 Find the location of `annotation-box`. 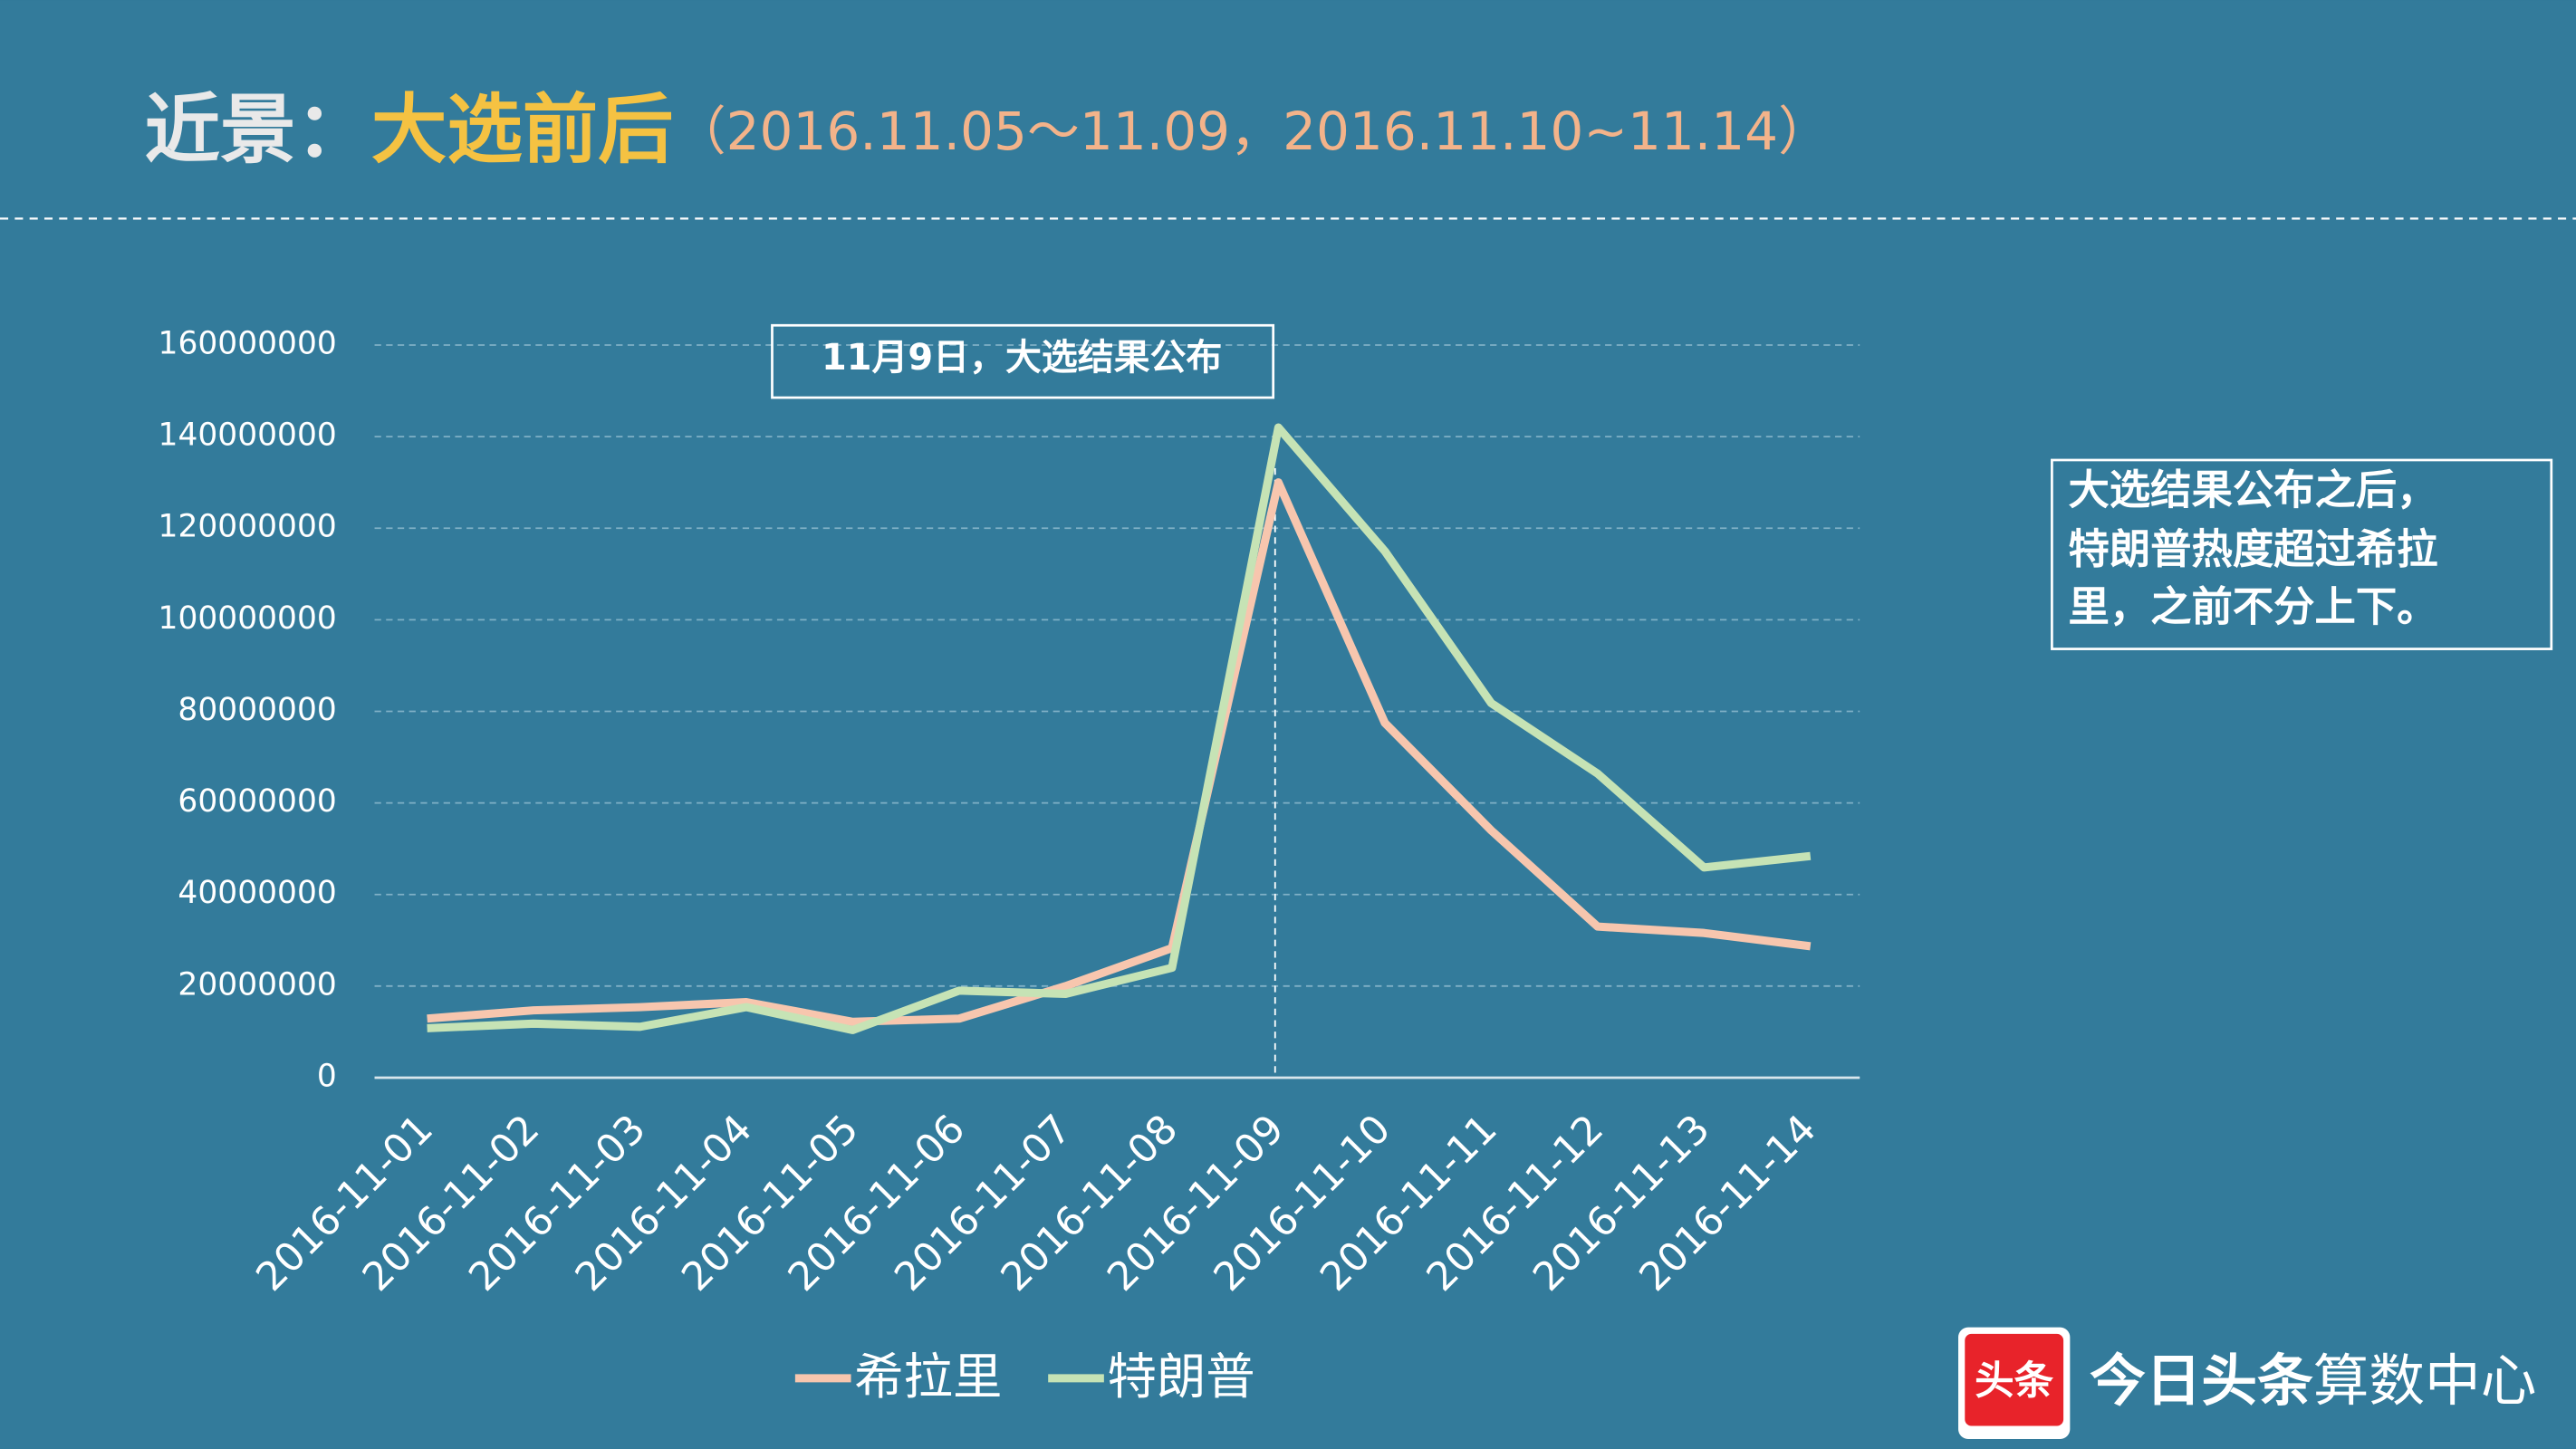

annotation-box is located at coordinates (1023, 361).